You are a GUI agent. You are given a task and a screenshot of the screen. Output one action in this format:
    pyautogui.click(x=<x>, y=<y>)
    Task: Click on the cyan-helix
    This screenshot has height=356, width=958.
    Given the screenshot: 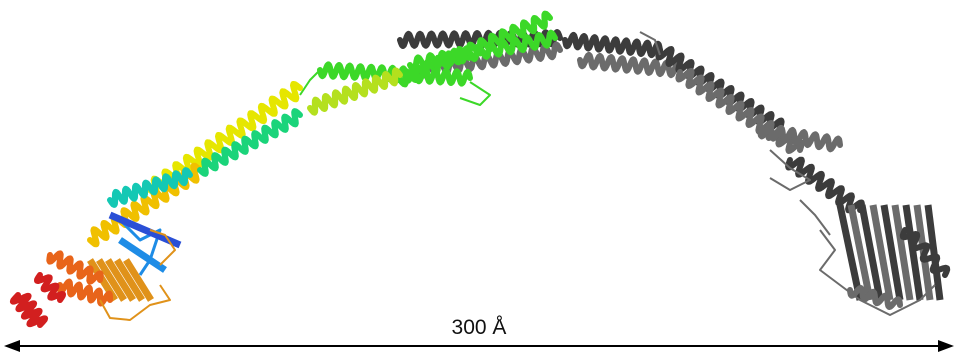 What is the action you would take?
    pyautogui.click(x=150, y=187)
    